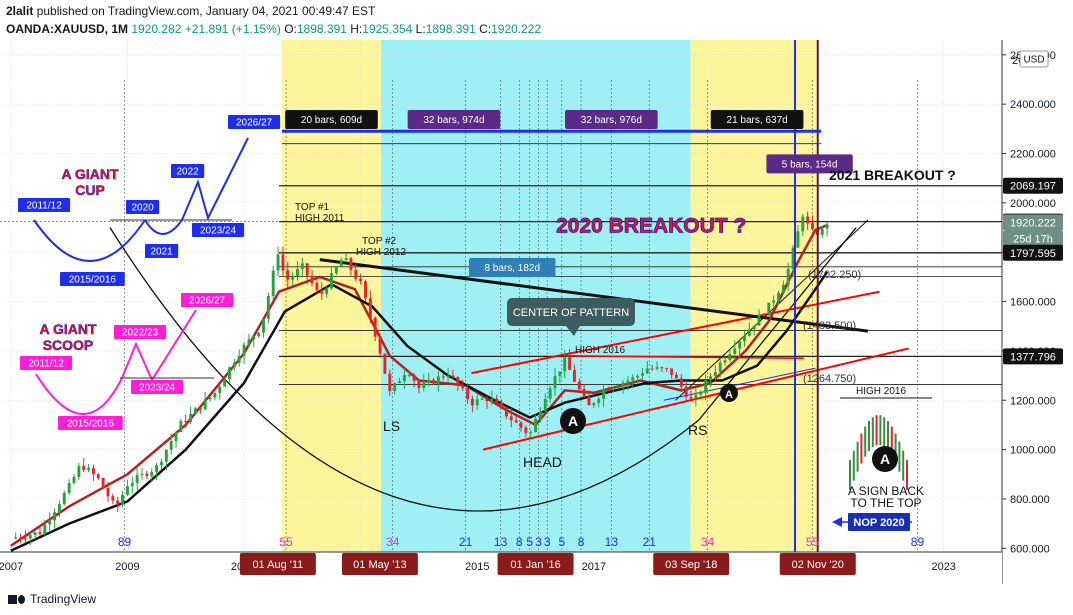 Image resolution: width=1073 pixels, height=615 pixels. What do you see at coordinates (159, 346) in the screenshot?
I see `scoop-projection` at bounding box center [159, 346].